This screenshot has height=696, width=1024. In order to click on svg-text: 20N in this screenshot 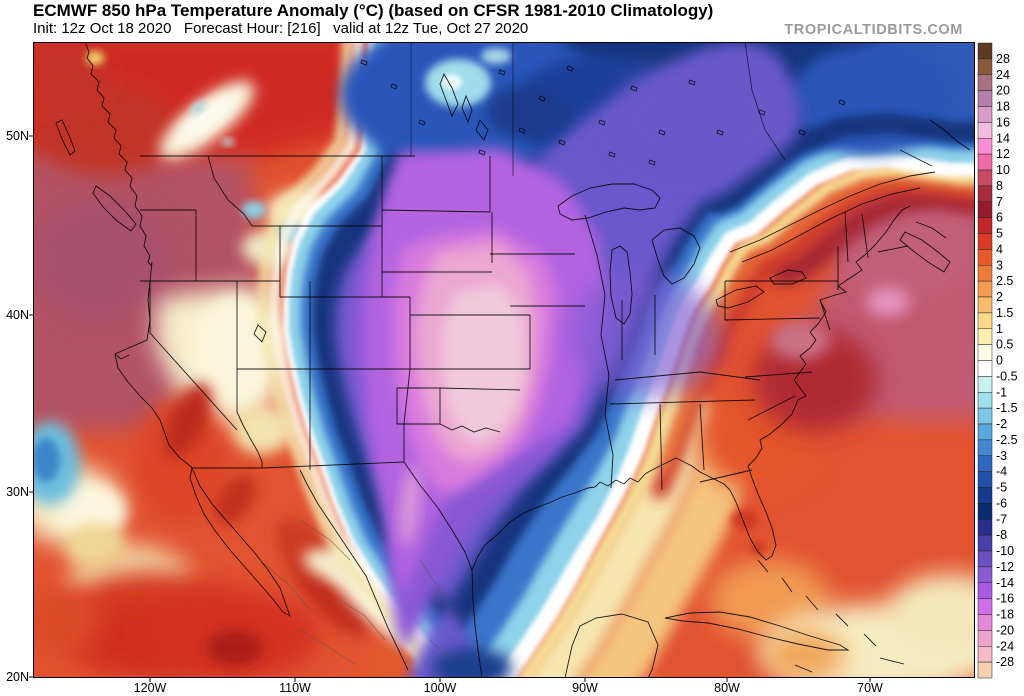, I will do `click(17, 677)`.